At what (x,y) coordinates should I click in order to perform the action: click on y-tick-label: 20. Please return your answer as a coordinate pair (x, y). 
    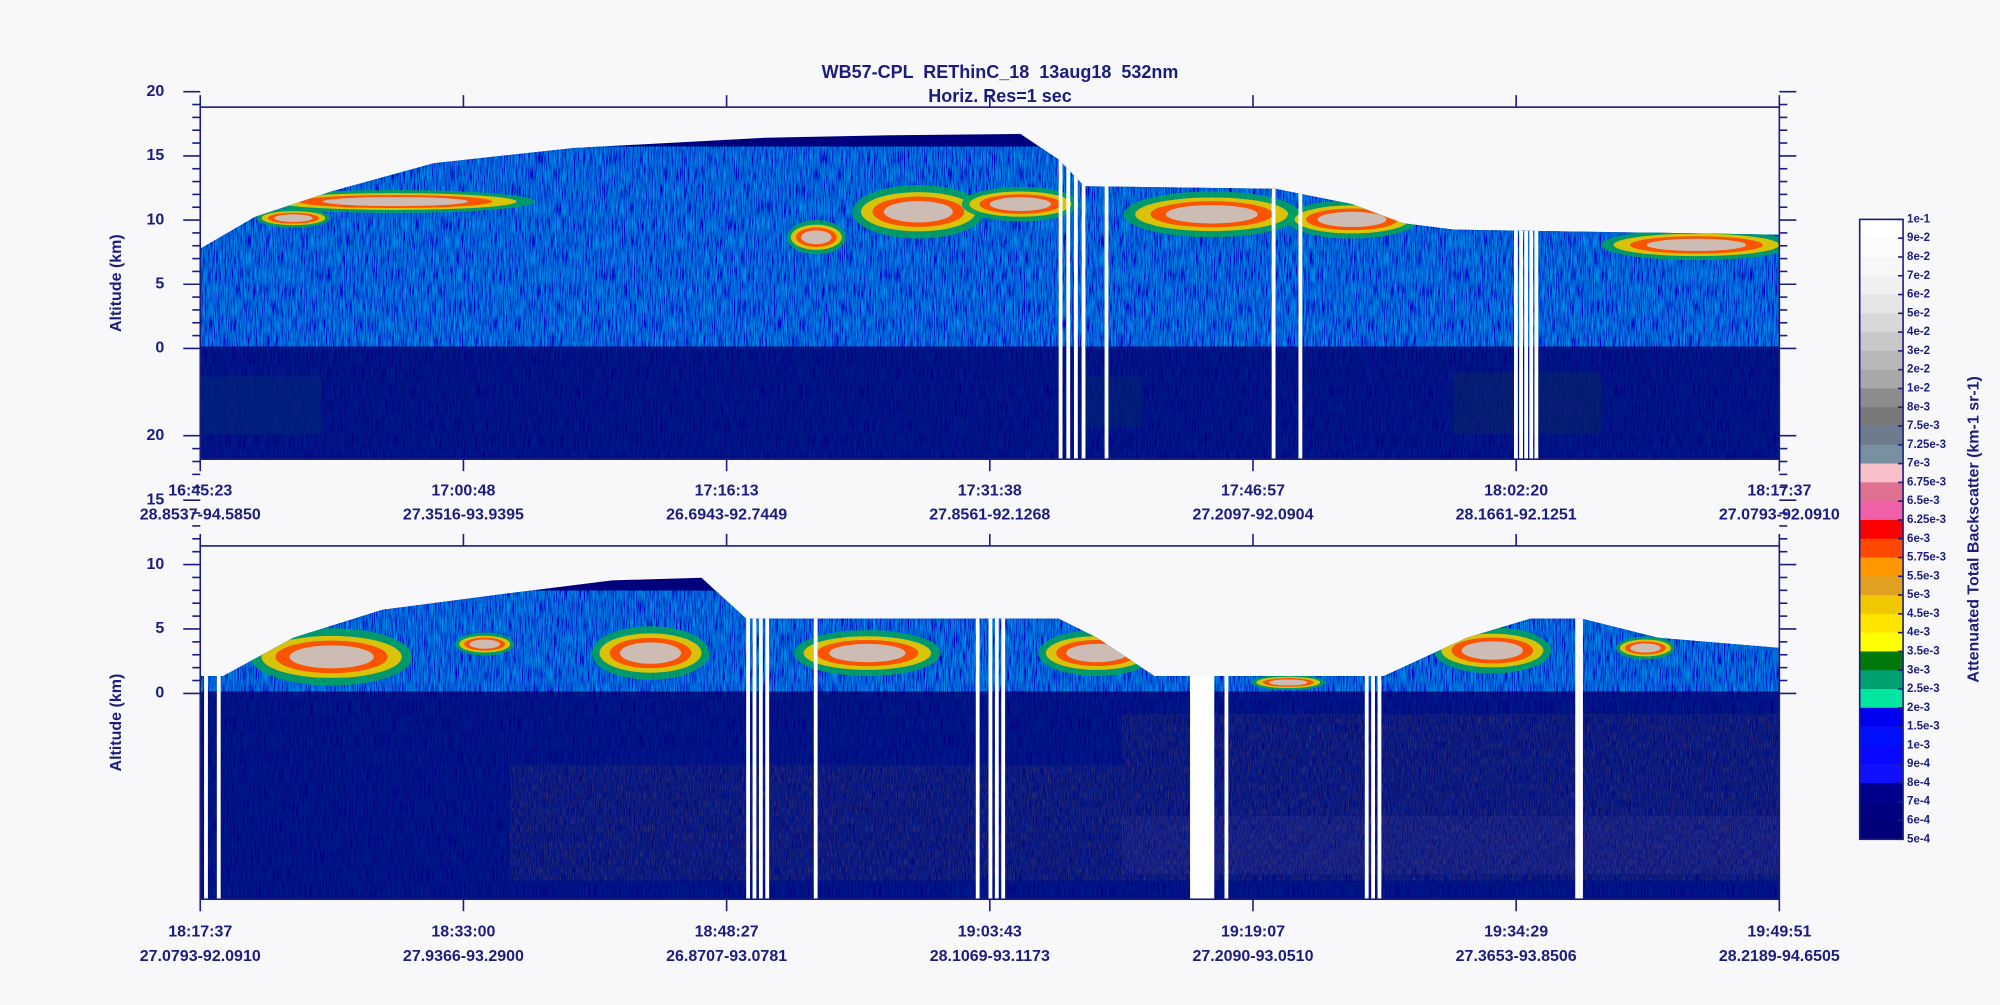
    Looking at the image, I should click on (155, 91).